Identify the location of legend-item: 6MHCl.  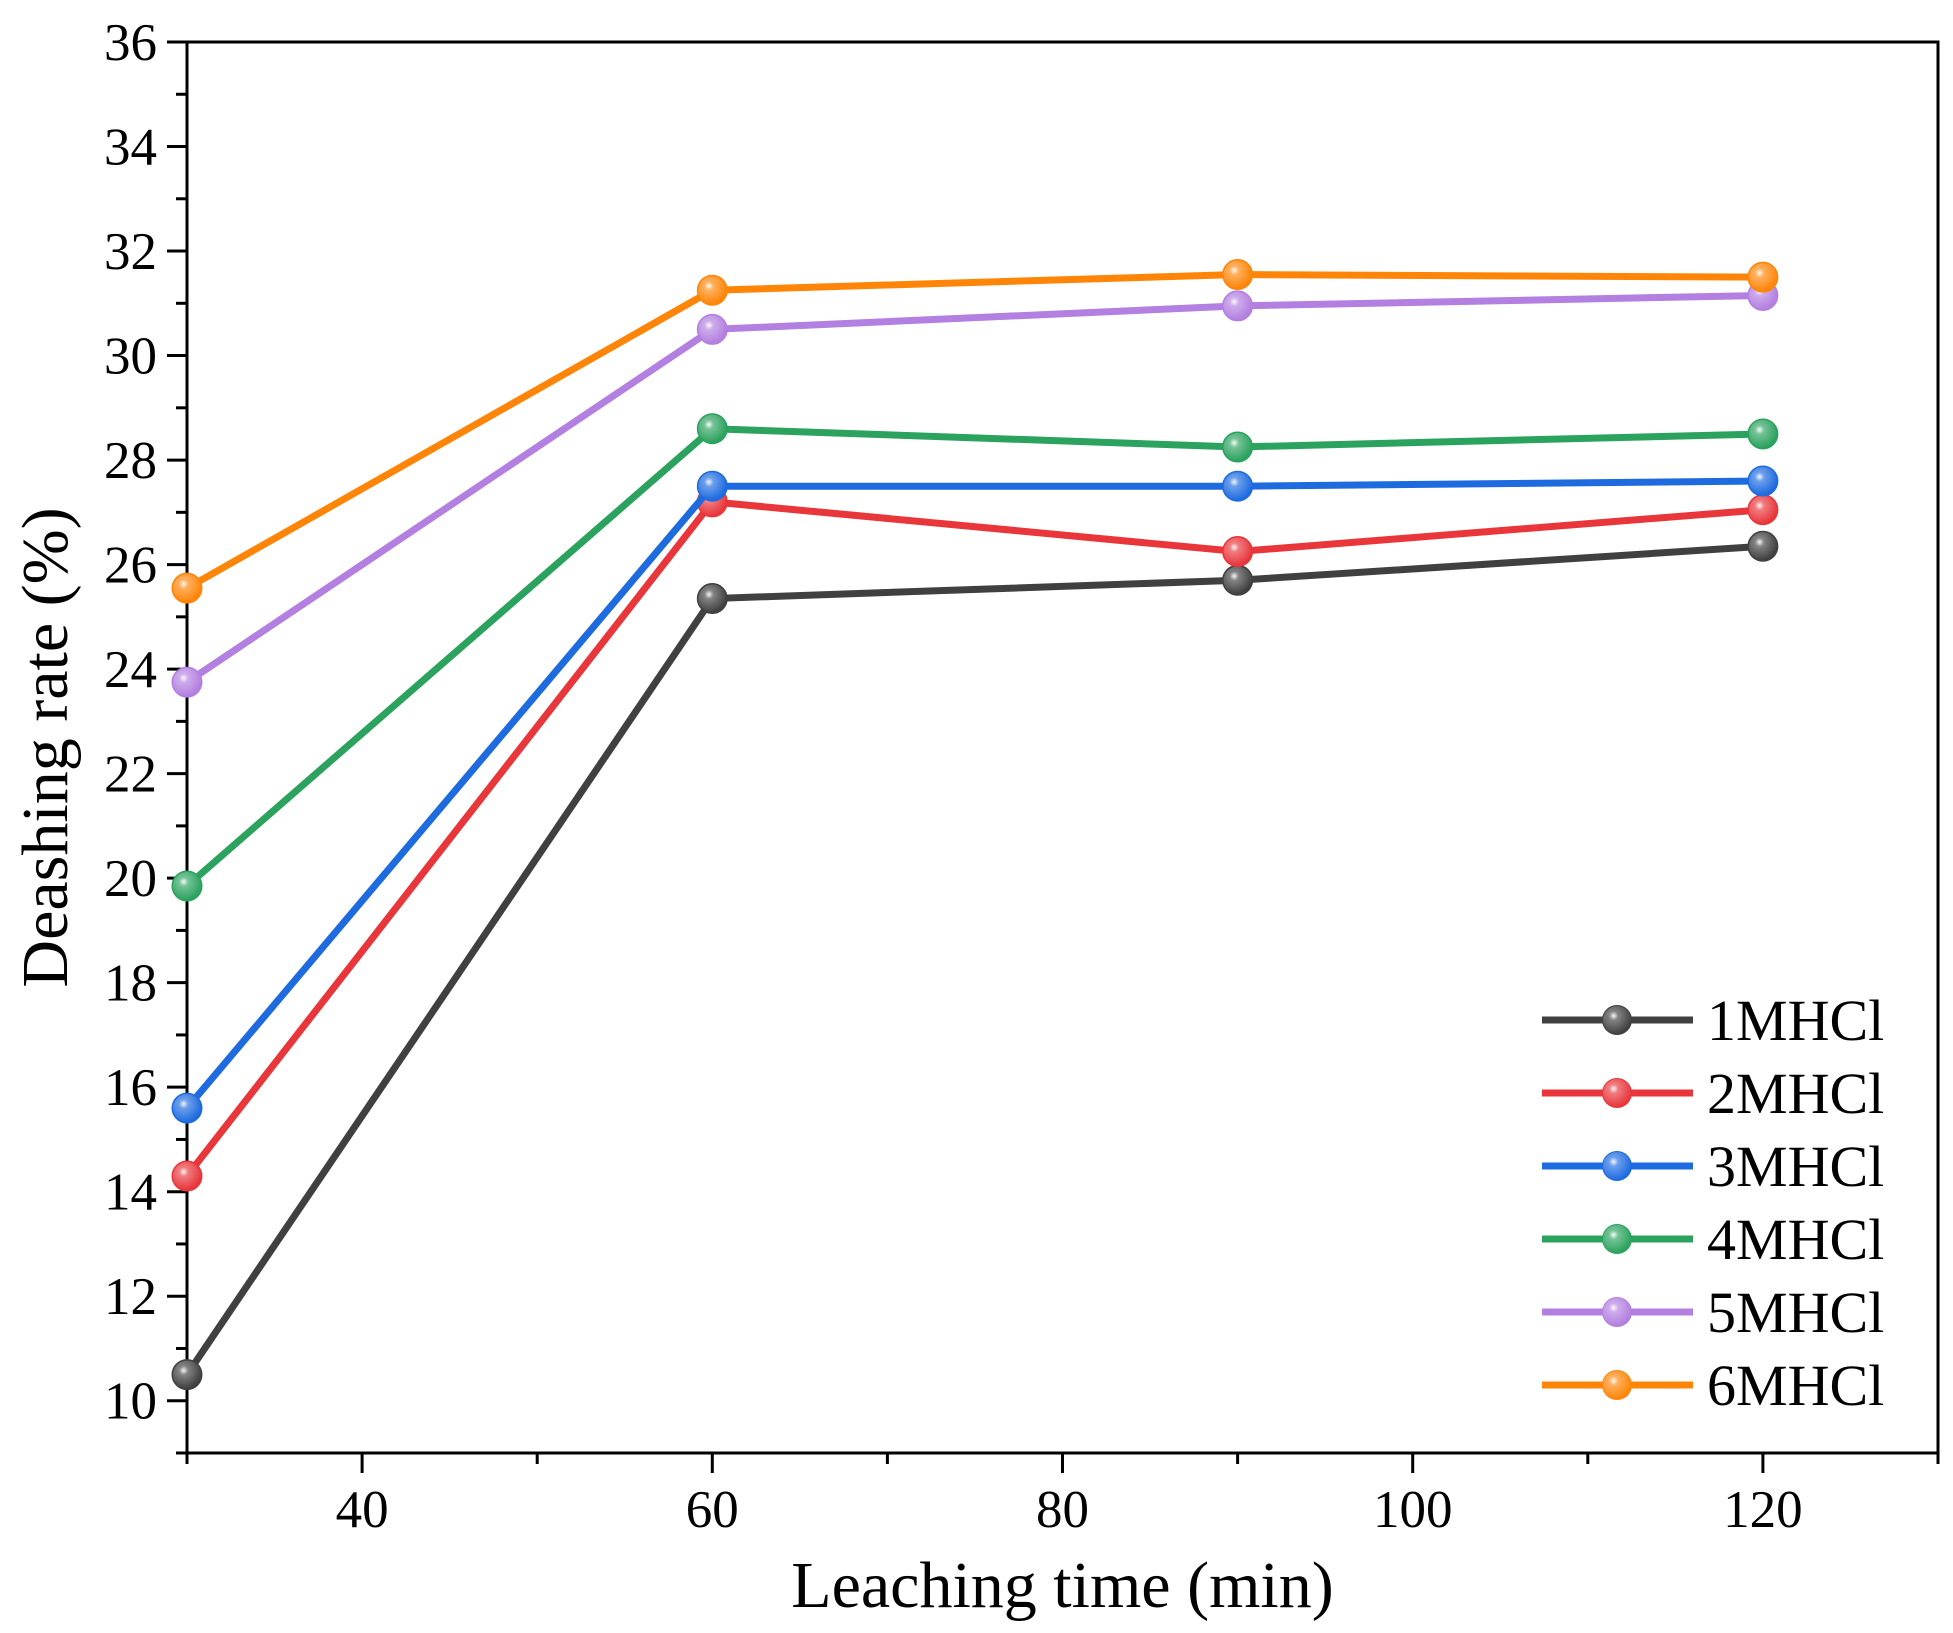
(1713, 1385).